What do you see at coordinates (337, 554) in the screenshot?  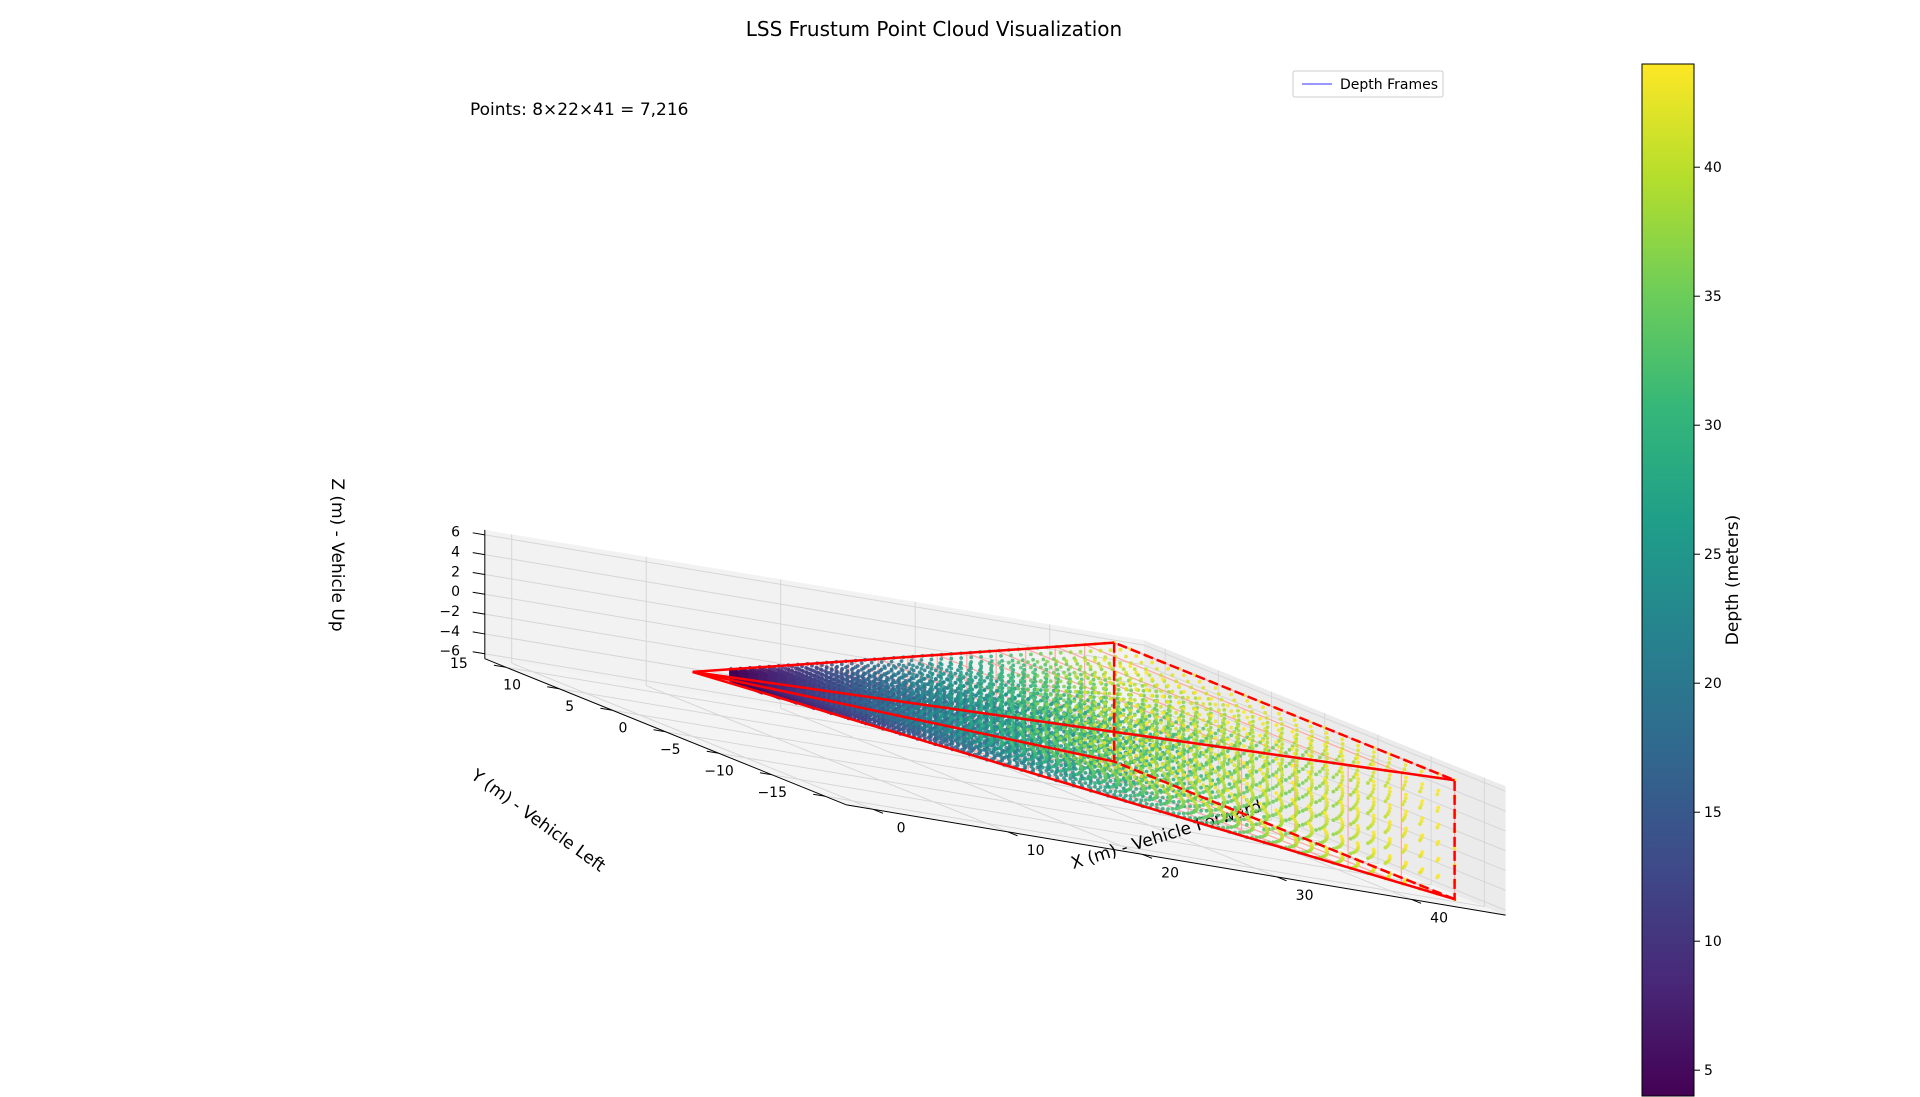 I see `z-axis-label: Z (m) - Vehicle Up` at bounding box center [337, 554].